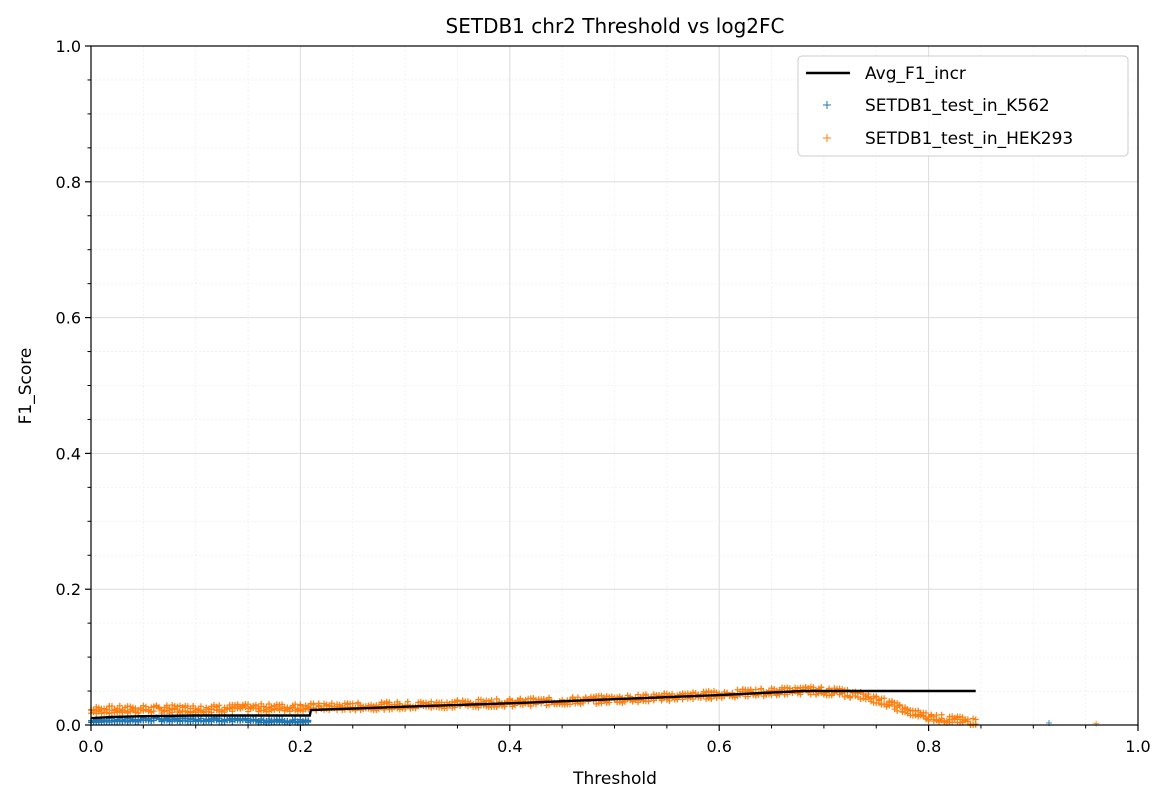 This screenshot has width=1169, height=807. What do you see at coordinates (68, 46) in the screenshot?
I see `y-tick-label: 1.0` at bounding box center [68, 46].